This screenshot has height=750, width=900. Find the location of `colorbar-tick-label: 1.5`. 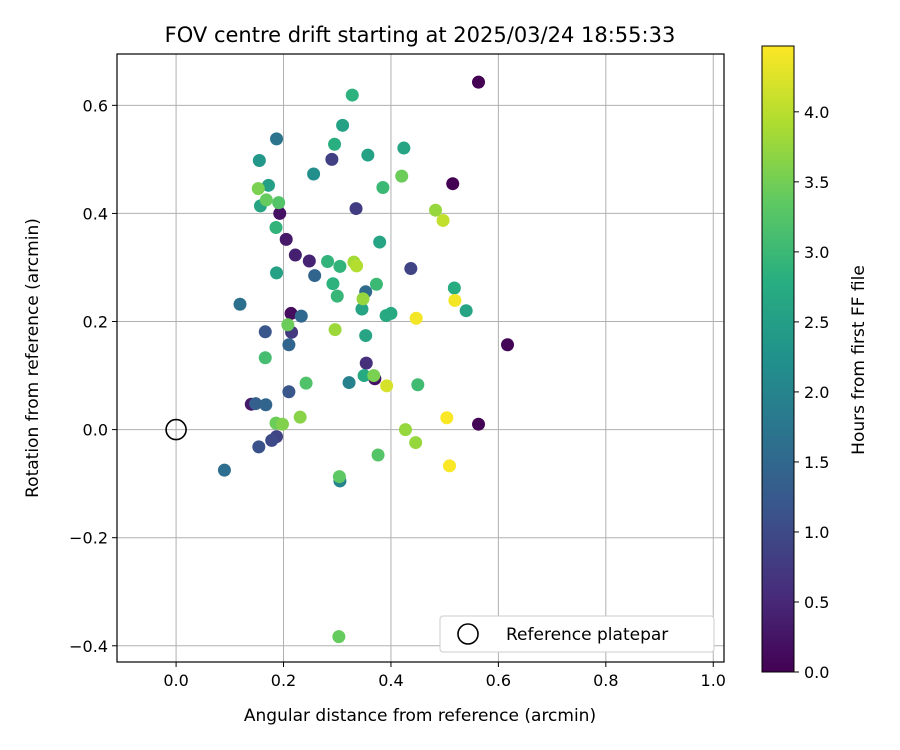

colorbar-tick-label: 1.5 is located at coordinates (816, 462).